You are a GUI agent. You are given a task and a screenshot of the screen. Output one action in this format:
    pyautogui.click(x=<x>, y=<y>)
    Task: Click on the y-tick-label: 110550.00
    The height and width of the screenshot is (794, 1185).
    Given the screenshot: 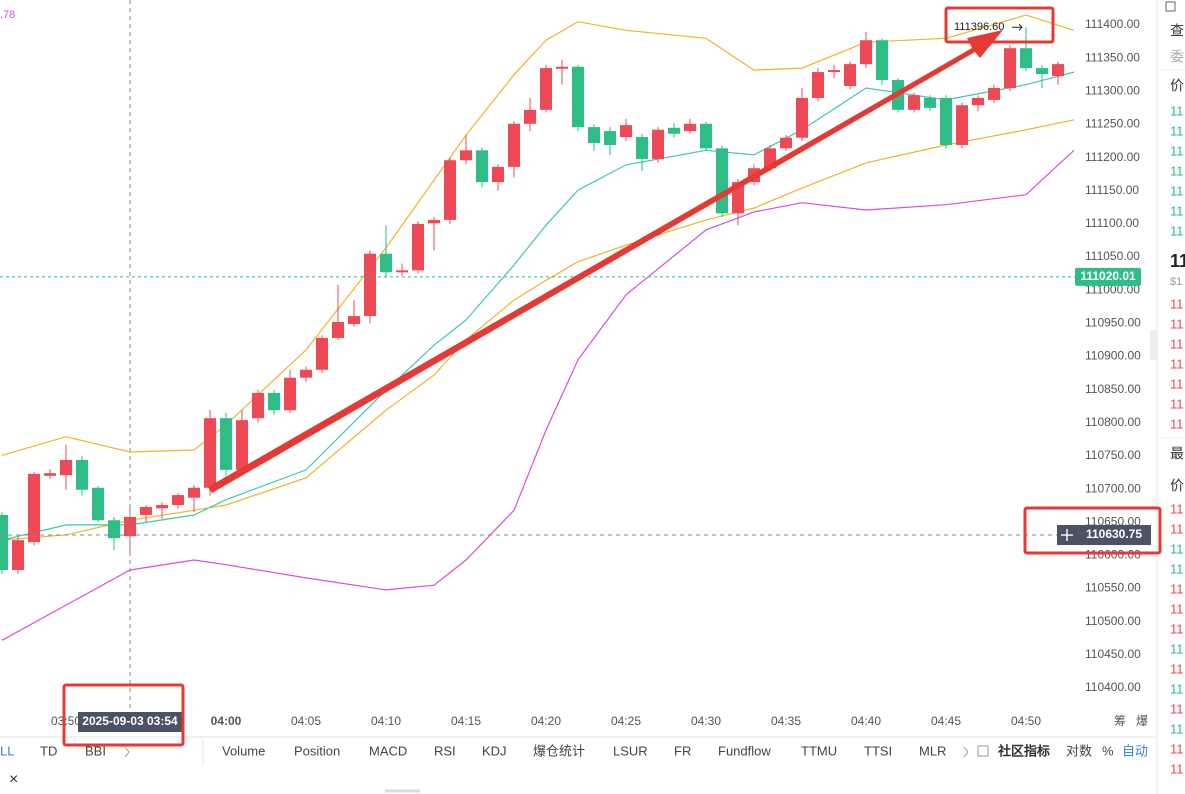 What is the action you would take?
    pyautogui.click(x=1113, y=588)
    